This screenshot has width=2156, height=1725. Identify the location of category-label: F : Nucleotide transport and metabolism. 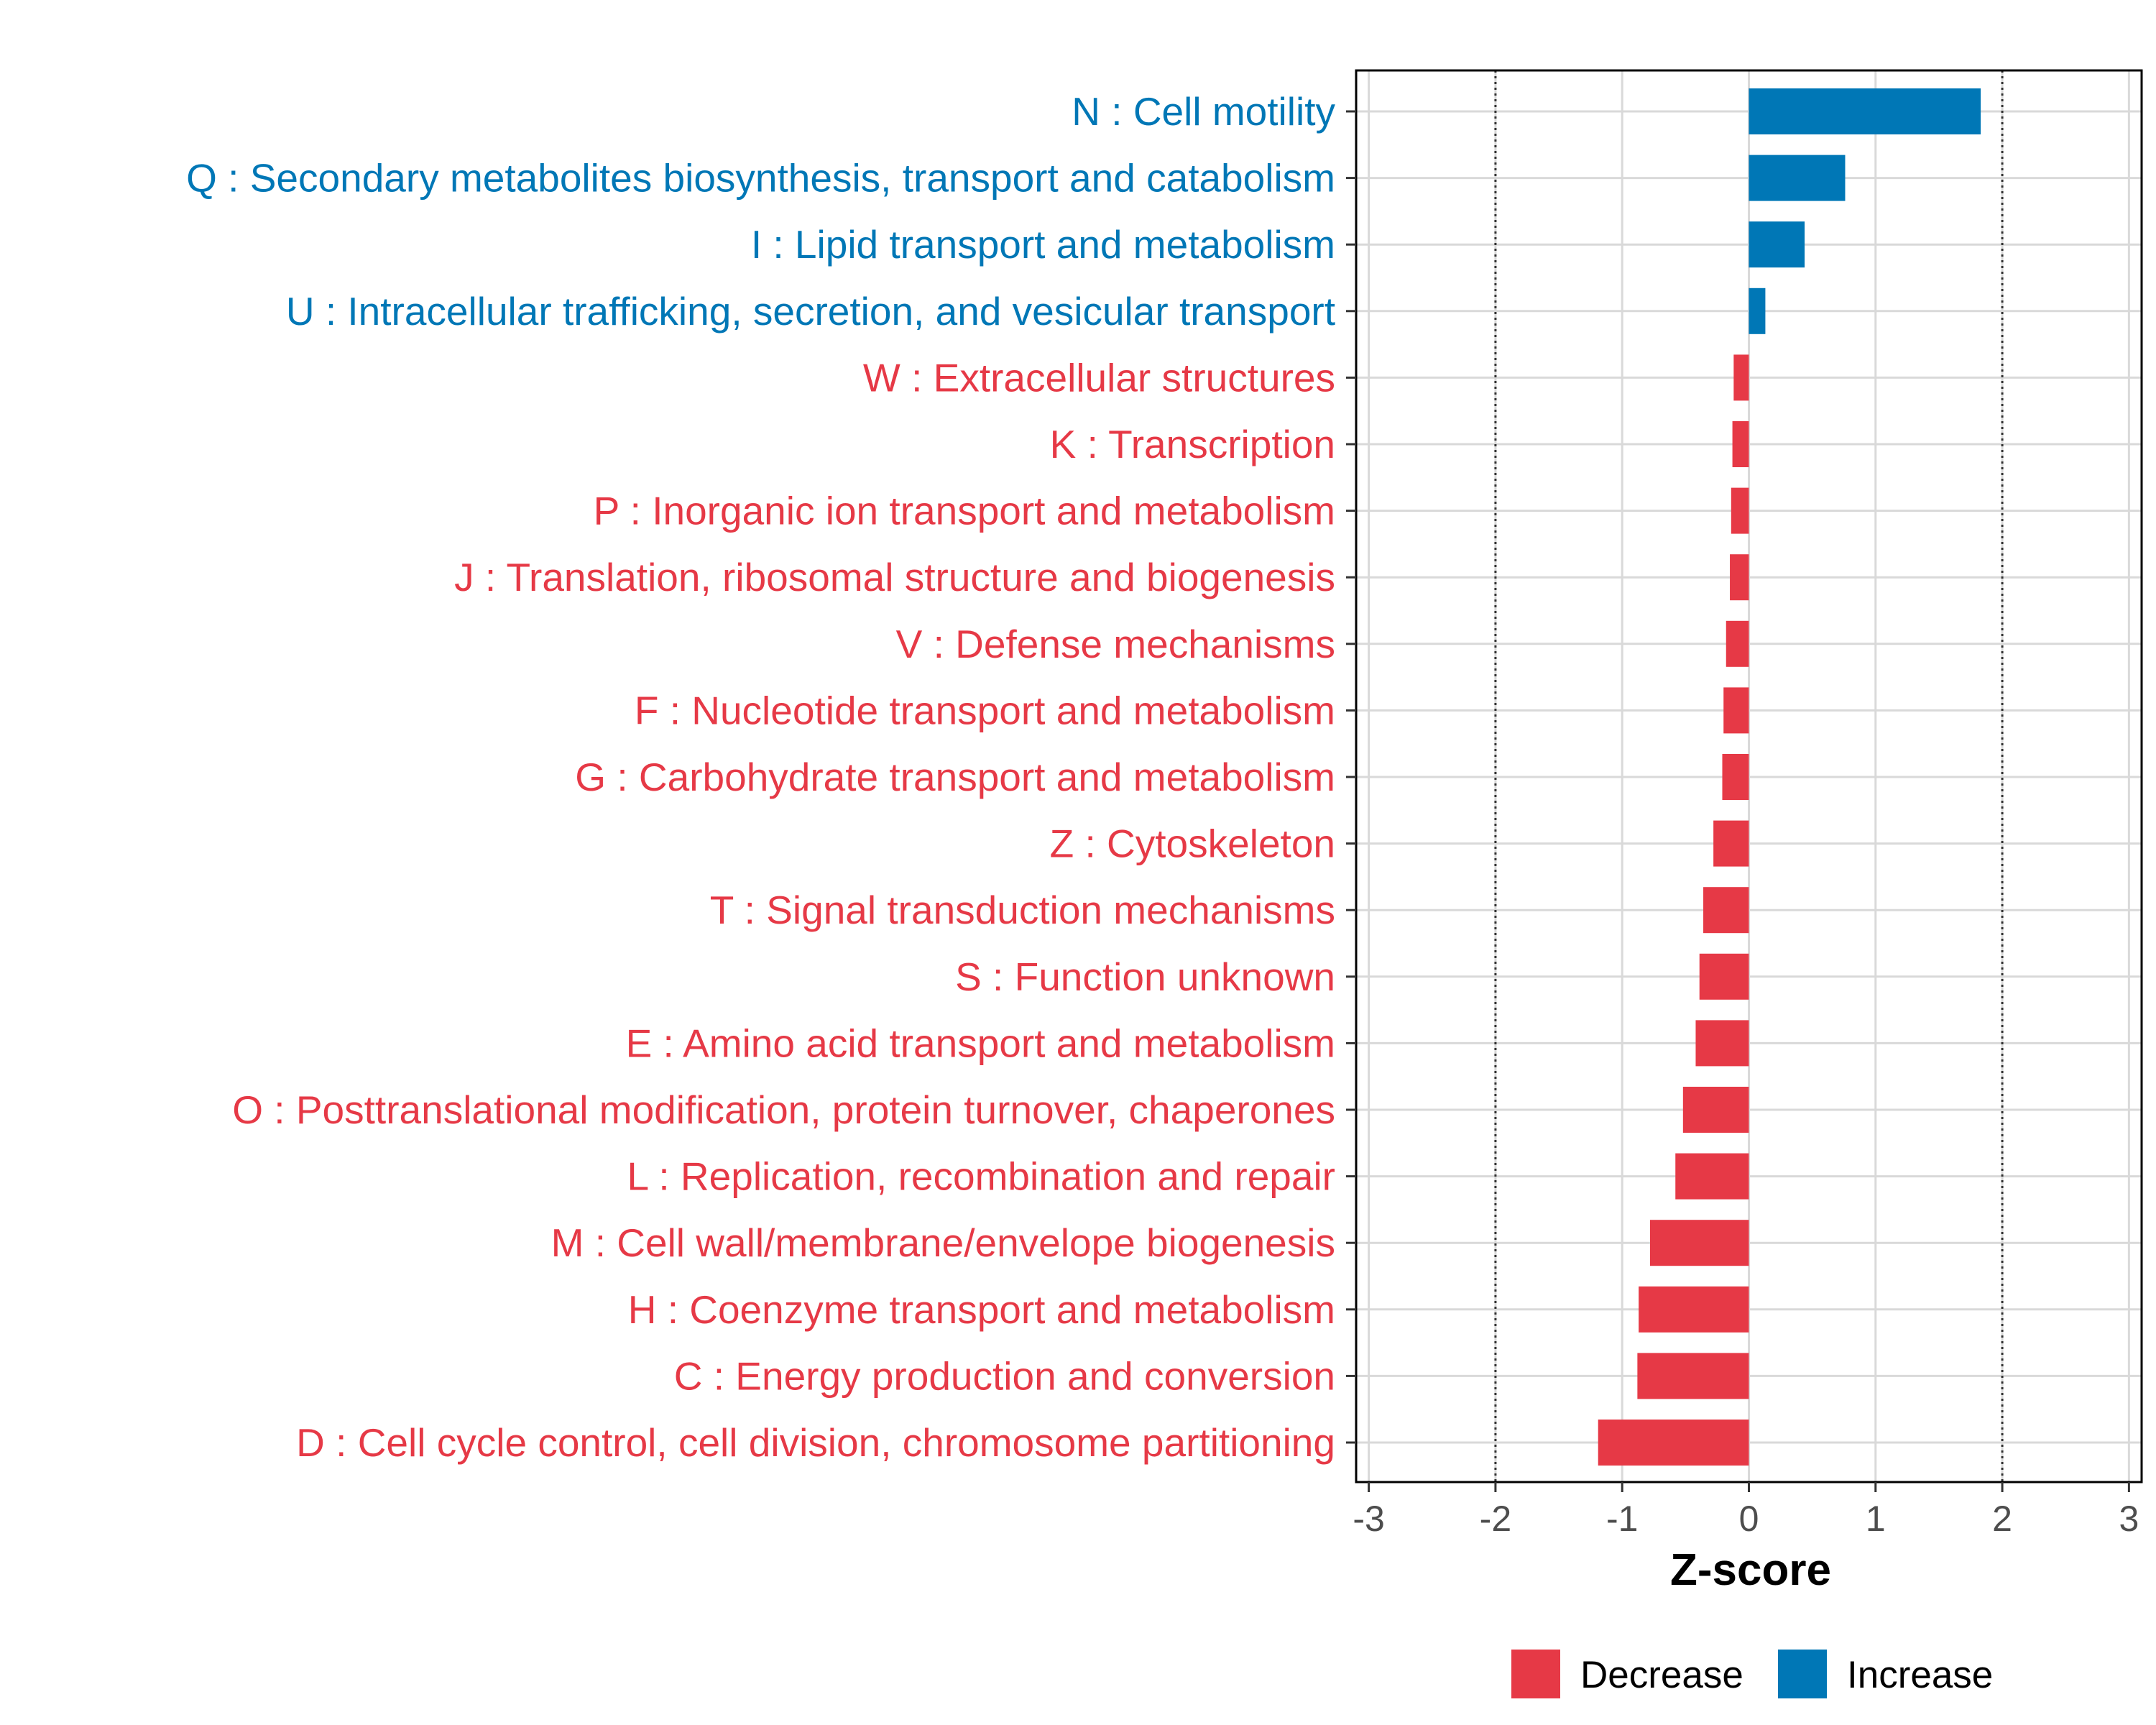
(985, 710).